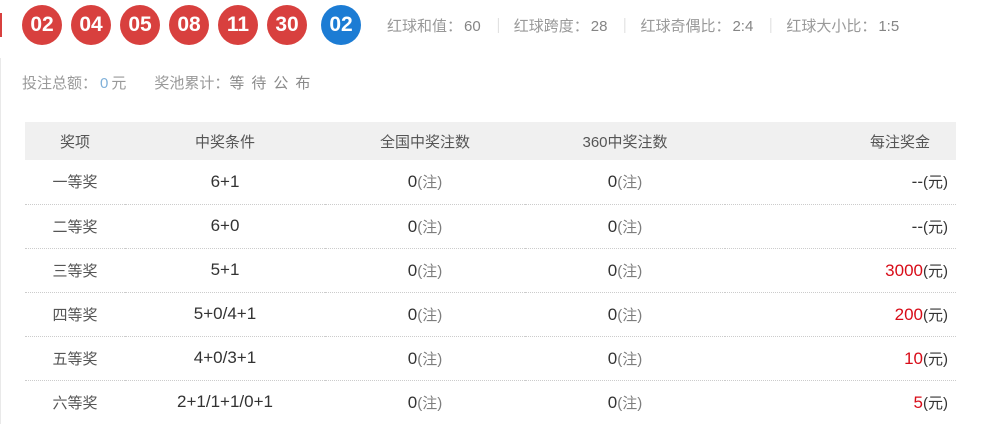 The height and width of the screenshot is (424, 981). What do you see at coordinates (840, 358) in the screenshot?
I see `prize-cell: 10(元)` at bounding box center [840, 358].